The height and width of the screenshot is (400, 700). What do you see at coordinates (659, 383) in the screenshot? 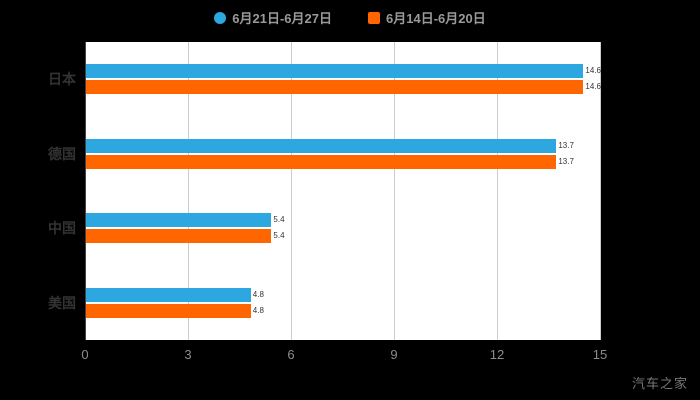
I see `watermark: 汽车之家` at bounding box center [659, 383].